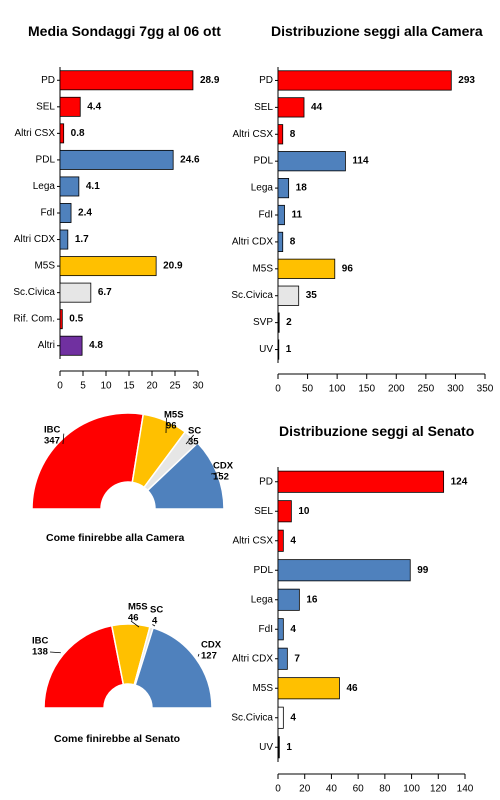 The image size is (500, 800). What do you see at coordinates (129, 386) in the screenshot?
I see `x-tick-label: 15` at bounding box center [129, 386].